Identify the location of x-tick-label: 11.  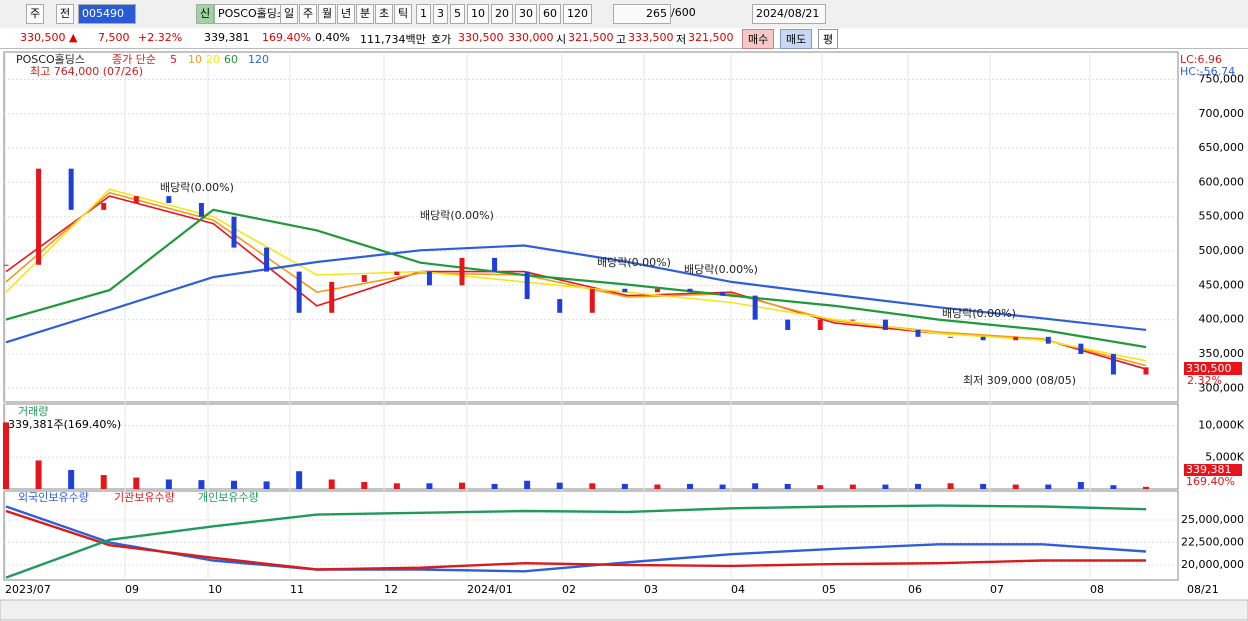
(297, 589).